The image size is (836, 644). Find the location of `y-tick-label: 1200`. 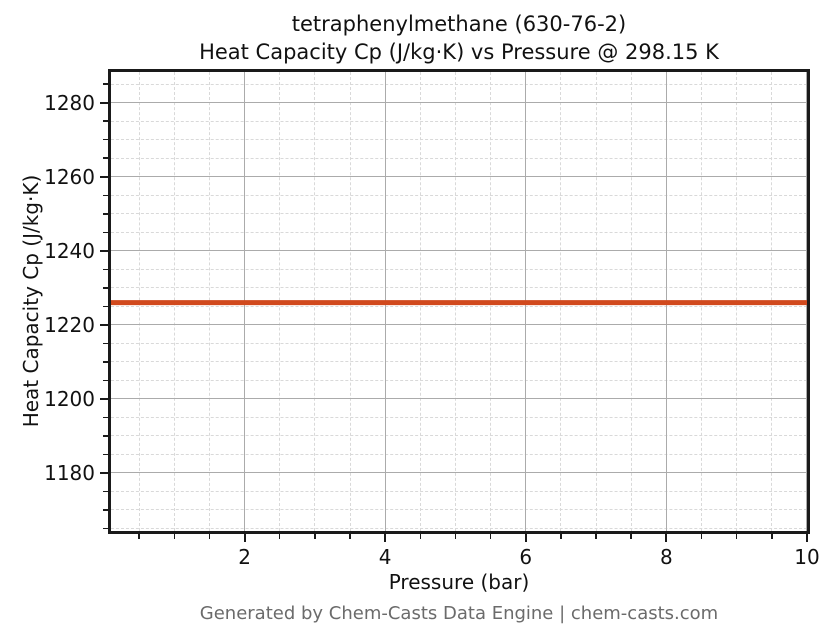

y-tick-label: 1200 is located at coordinates (69, 398).